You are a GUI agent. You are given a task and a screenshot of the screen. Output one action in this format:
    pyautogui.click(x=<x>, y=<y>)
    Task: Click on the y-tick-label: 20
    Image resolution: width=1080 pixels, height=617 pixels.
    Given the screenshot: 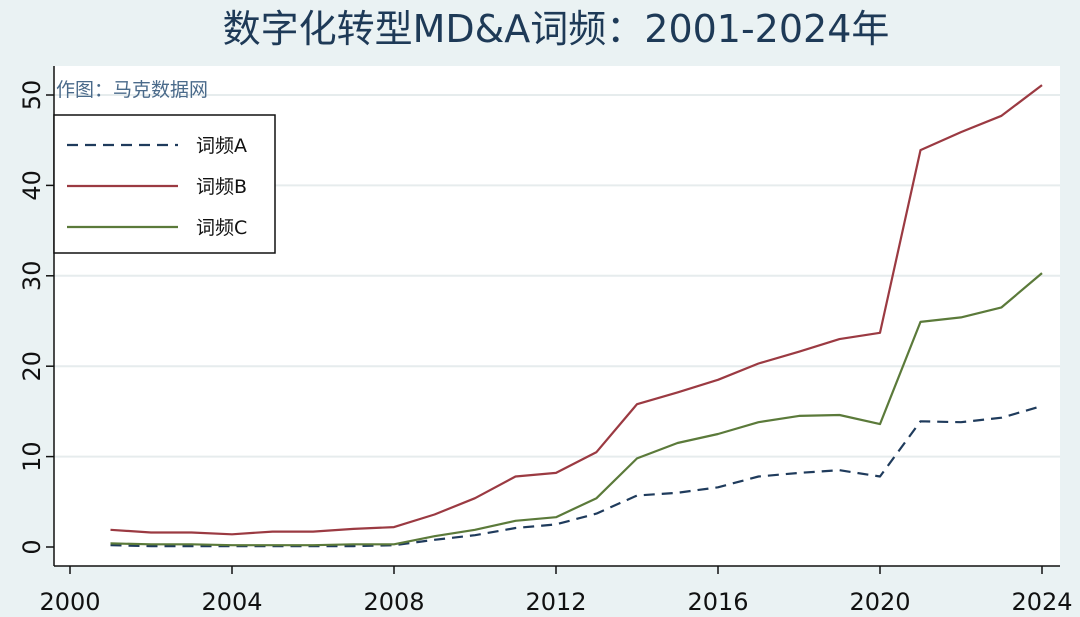 What is the action you would take?
    pyautogui.click(x=32, y=366)
    